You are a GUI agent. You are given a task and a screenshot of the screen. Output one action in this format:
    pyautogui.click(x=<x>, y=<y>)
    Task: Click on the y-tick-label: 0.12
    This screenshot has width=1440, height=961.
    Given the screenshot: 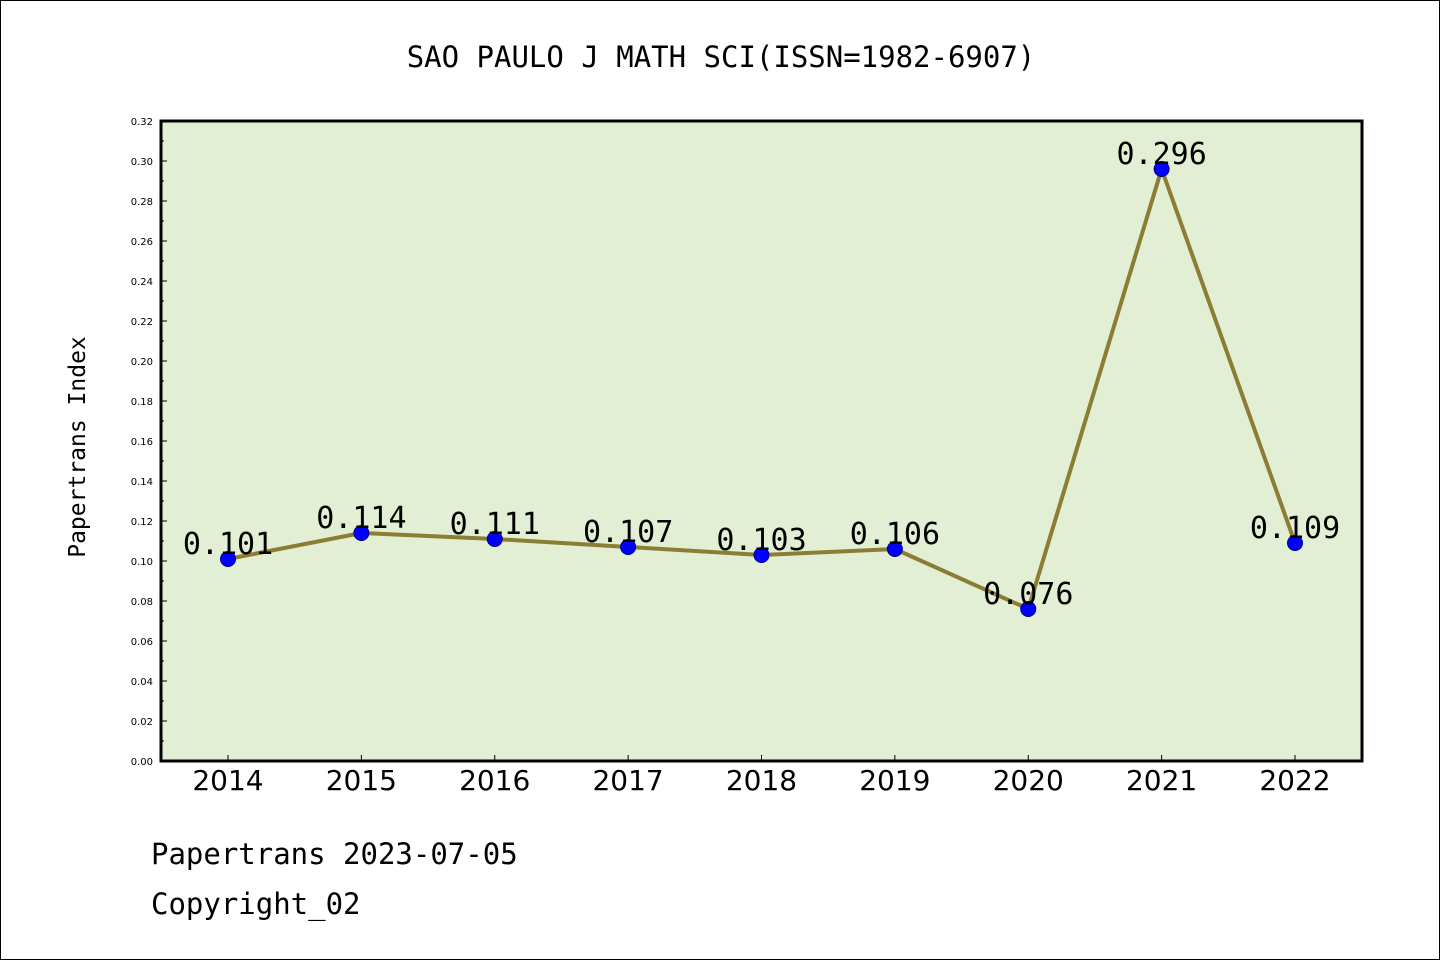 What is the action you would take?
    pyautogui.click(x=142, y=522)
    